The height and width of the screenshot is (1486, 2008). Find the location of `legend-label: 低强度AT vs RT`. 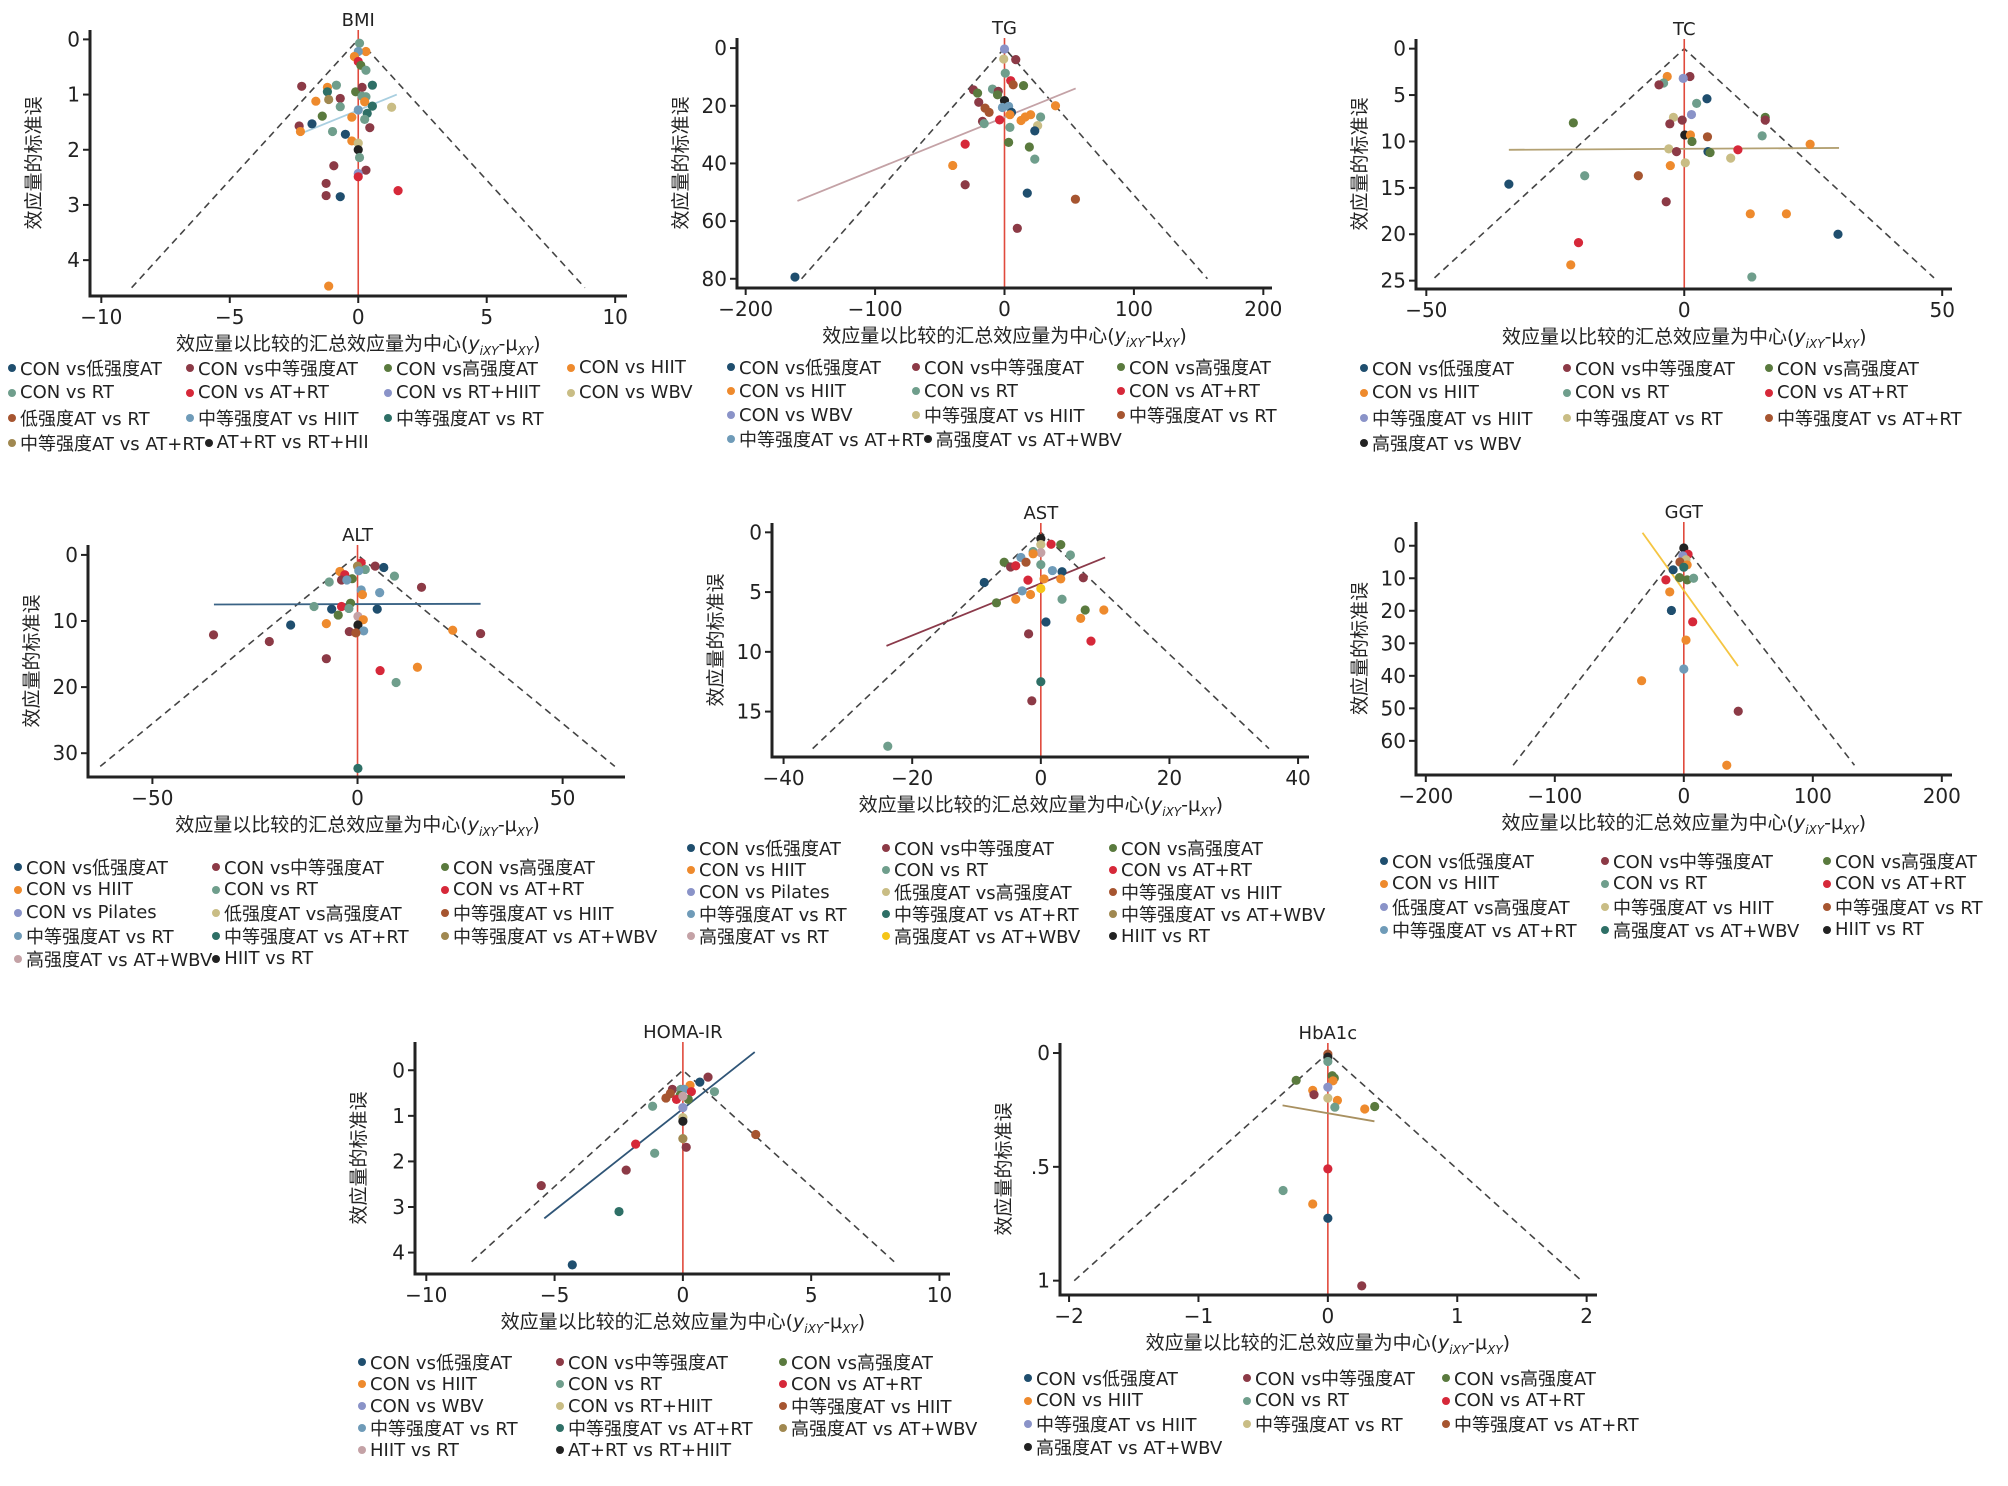

legend-label: 低强度AT vs RT is located at coordinates (85, 419).